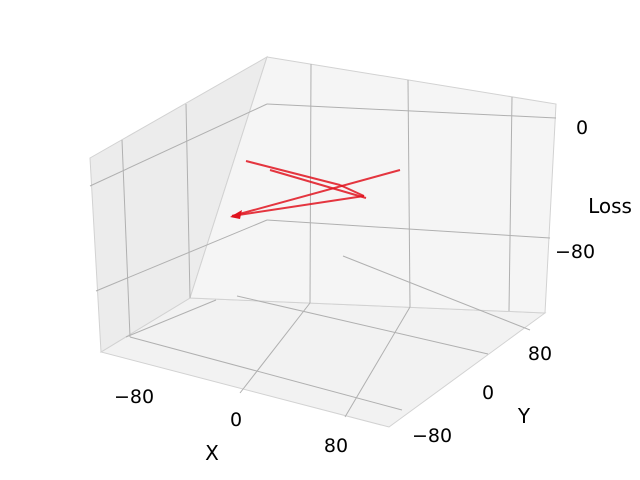 The height and width of the screenshot is (480, 640). Describe the element at coordinates (610, 206) in the screenshot. I see `z-axis-label: Loss` at that location.